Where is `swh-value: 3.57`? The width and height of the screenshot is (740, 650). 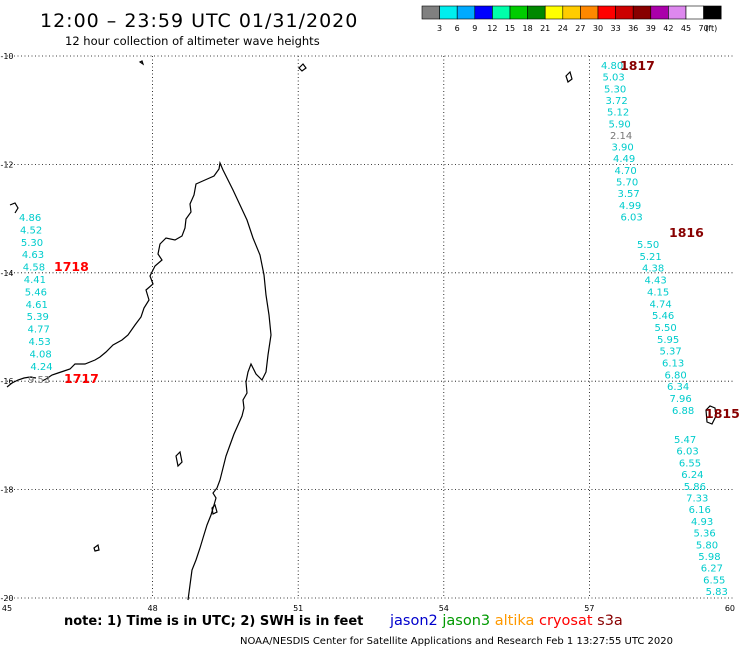 swh-value: 3.57 is located at coordinates (629, 194).